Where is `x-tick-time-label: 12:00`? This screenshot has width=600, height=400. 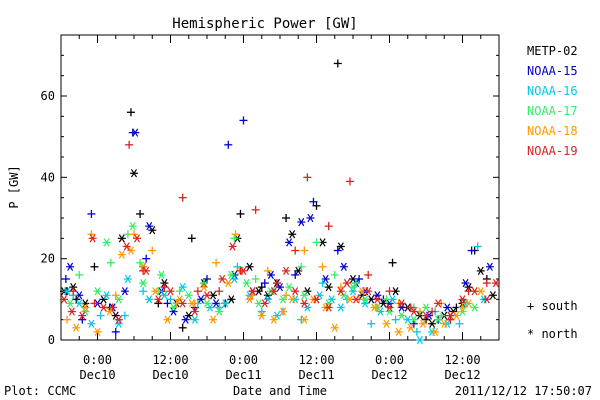
x-tick-time-label: 12:00 is located at coordinates (316, 360).